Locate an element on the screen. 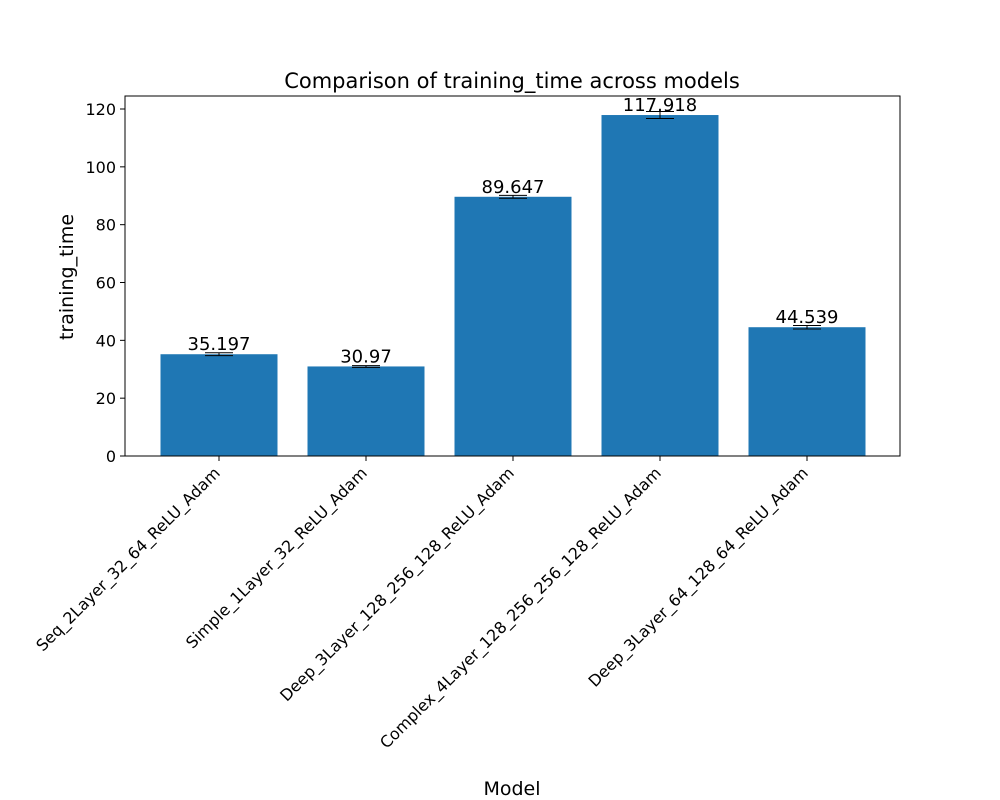  bar-value-label: 35.197 is located at coordinates (219, 344).